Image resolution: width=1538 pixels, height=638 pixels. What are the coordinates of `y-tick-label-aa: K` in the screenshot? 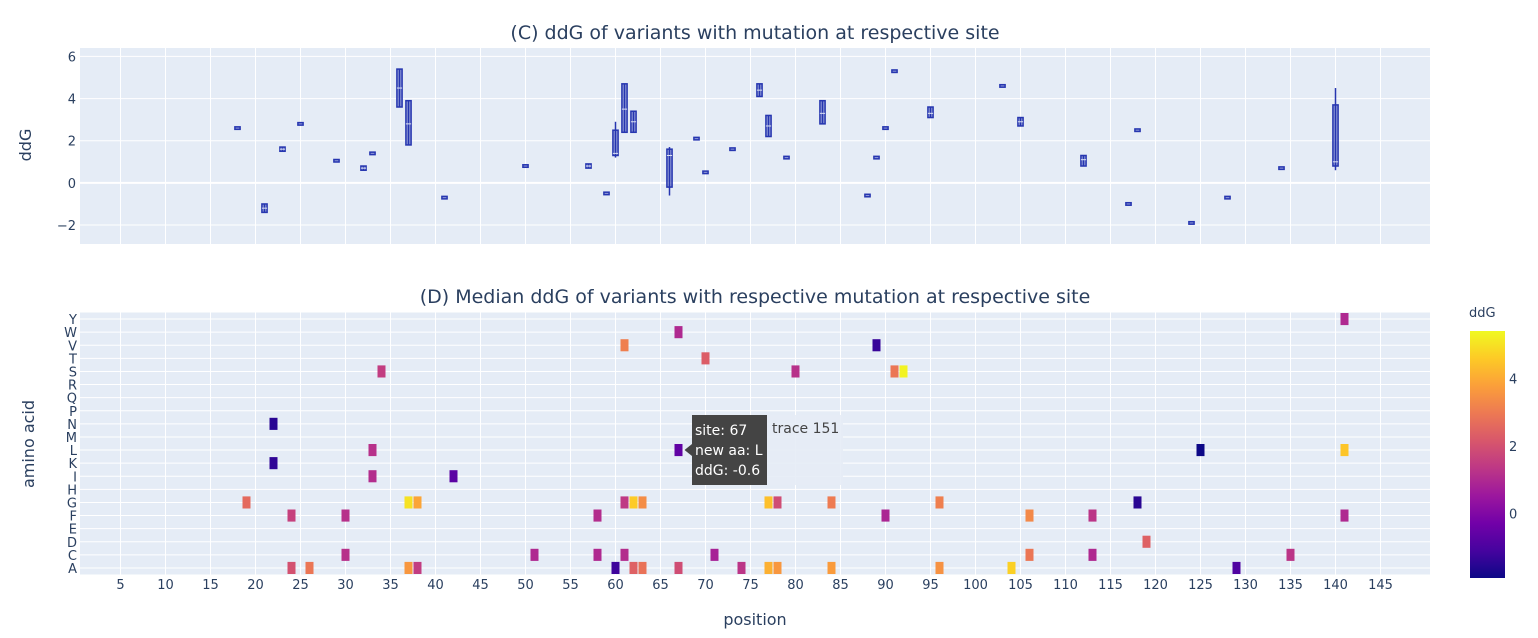 It's located at (72, 464).